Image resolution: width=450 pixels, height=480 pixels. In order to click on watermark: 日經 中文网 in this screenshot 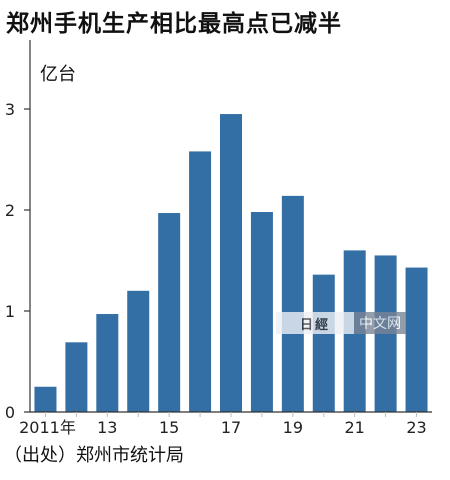, I will do `click(341, 323)`.